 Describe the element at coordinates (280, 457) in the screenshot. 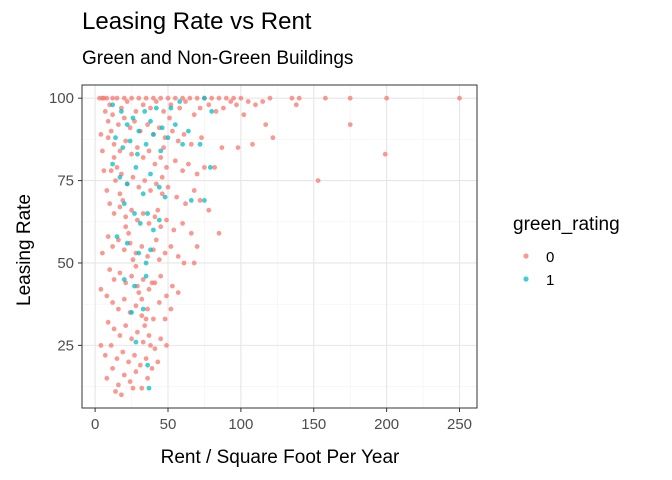

I see `x-axis-title: Rent / Square Foot Per Year` at that location.